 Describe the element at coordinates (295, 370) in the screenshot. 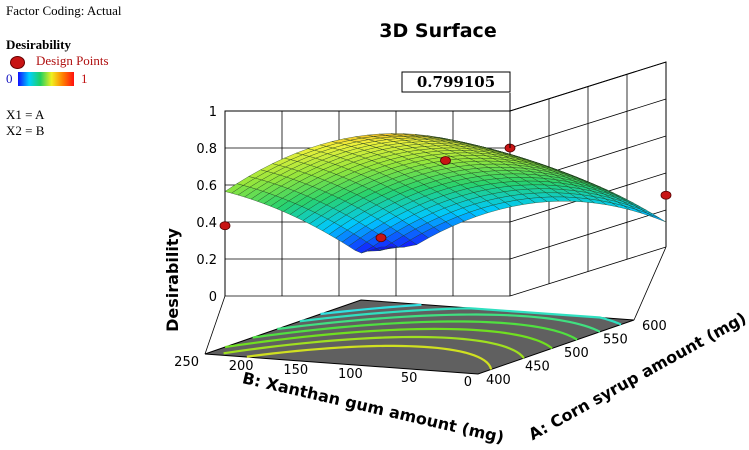

I see `y-tick-label: 150` at that location.